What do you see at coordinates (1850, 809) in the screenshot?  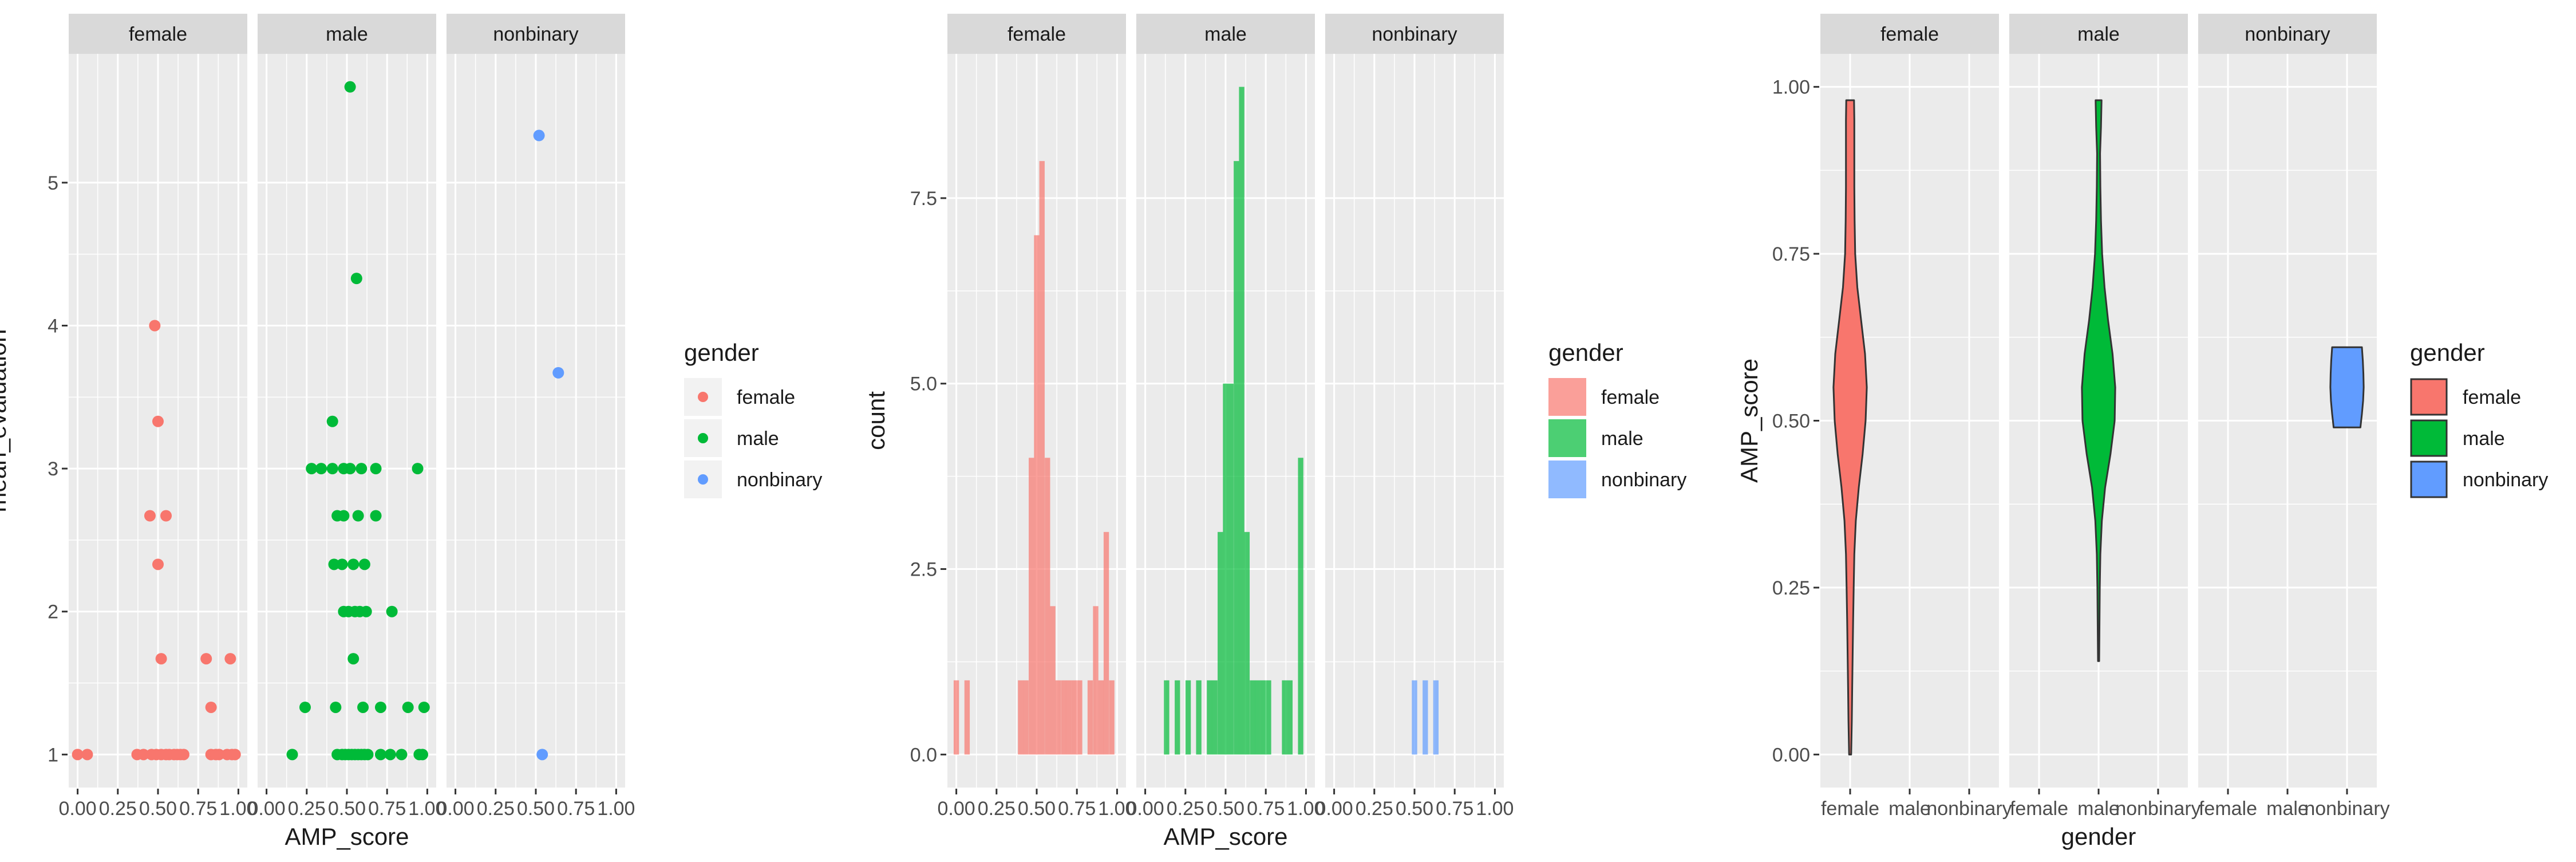 I see `x-tick-label: female` at bounding box center [1850, 809].